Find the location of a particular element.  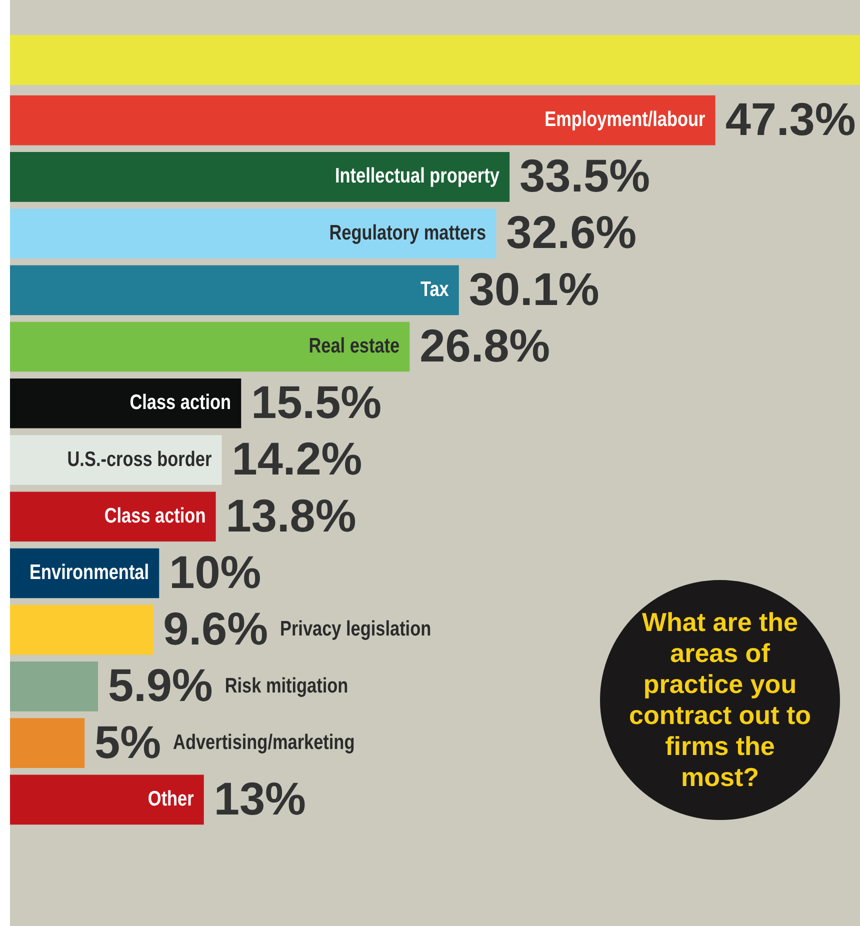

data-label: 47.3% is located at coordinates (790, 118).